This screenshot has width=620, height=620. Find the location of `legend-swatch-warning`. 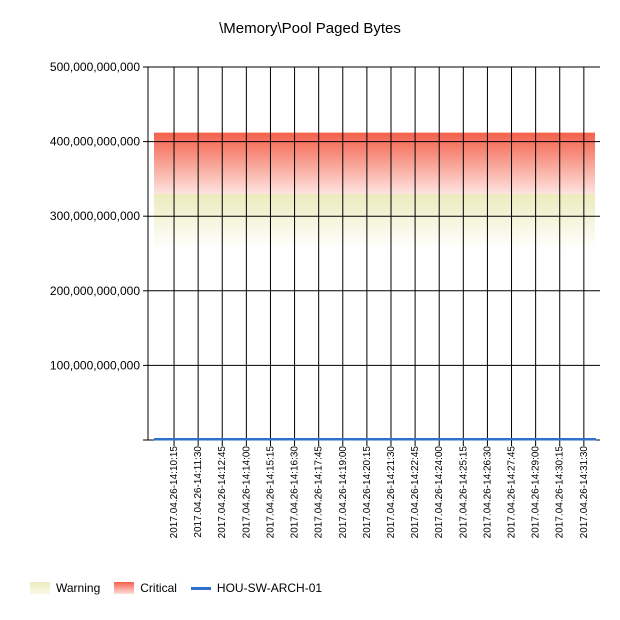

legend-swatch-warning is located at coordinates (40, 588).